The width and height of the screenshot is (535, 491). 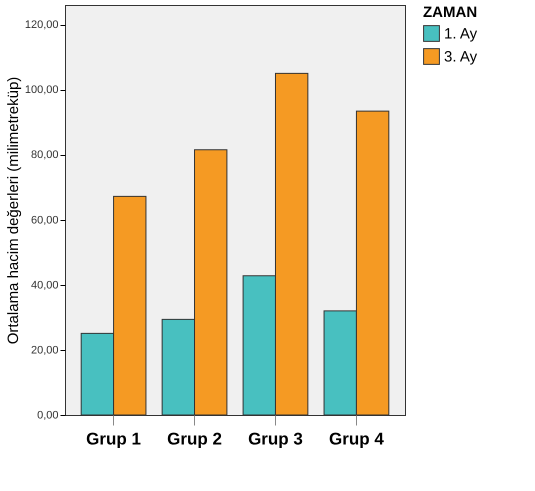 I want to click on y-tick-label: 60,00, so click(x=44, y=220).